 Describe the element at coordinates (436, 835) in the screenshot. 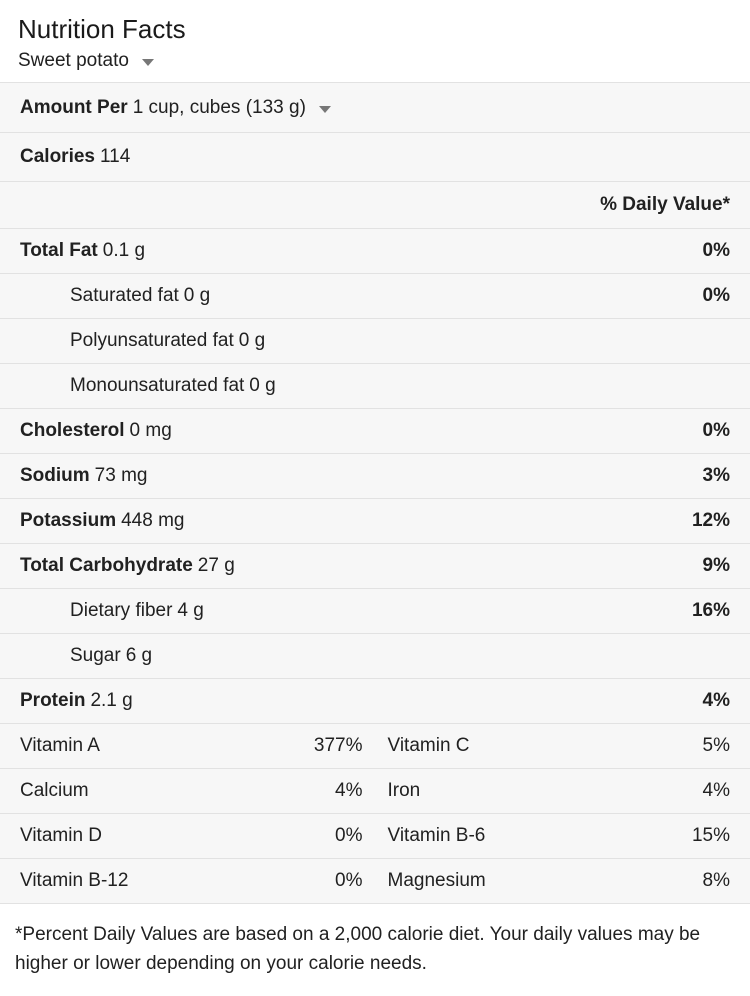

I see `micronutrient-name: Vitamin B-6` at that location.